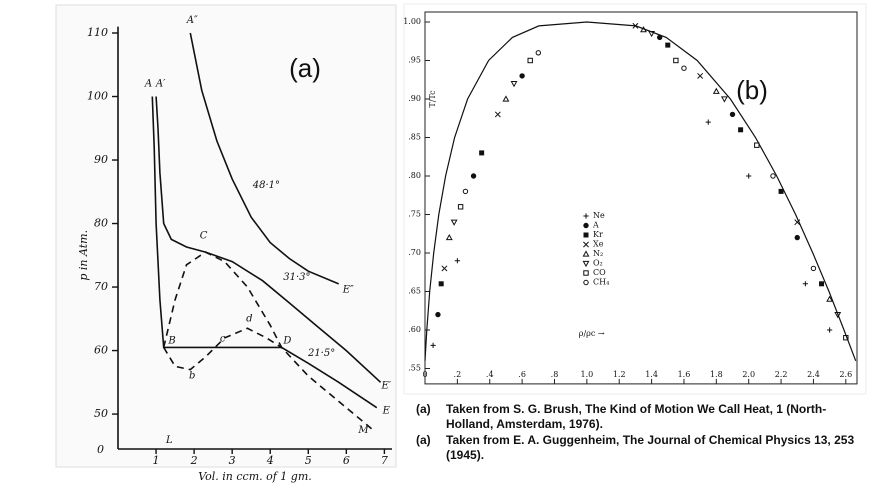 The height and width of the screenshot is (491, 872). I want to click on origin-label: 0, so click(100, 449).